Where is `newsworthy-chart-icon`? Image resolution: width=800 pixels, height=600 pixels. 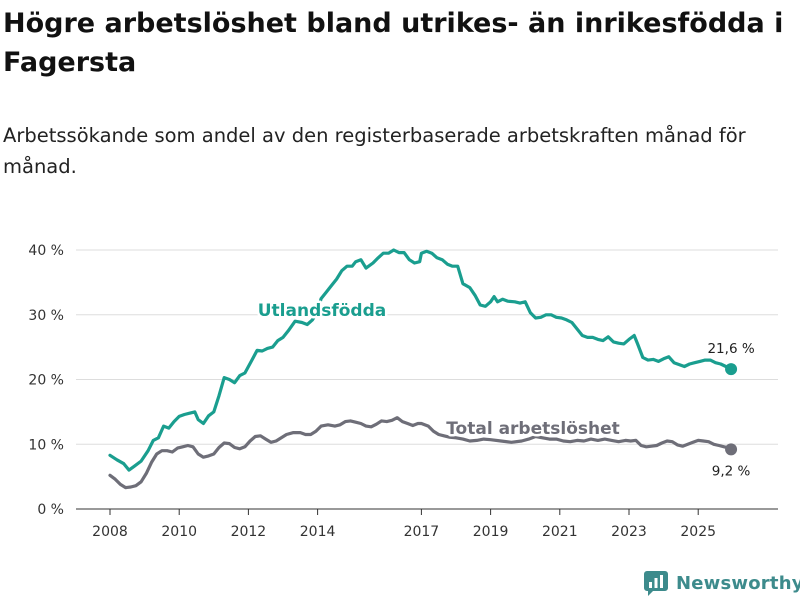
newsworthy-chart-icon is located at coordinates (656, 583).